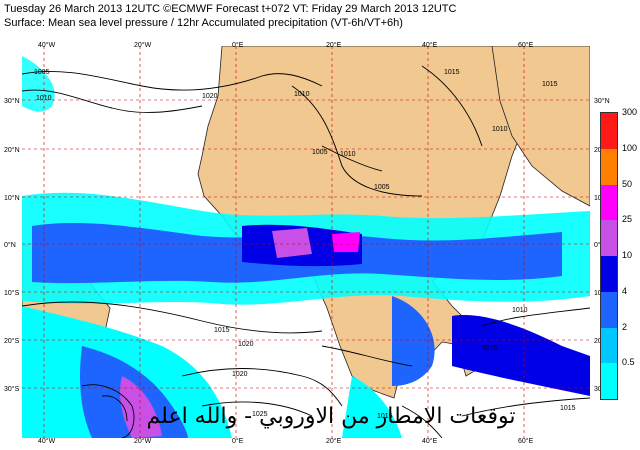 This screenshot has height=450, width=640. What do you see at coordinates (12, 150) in the screenshot?
I see `lat-label: 20°N` at bounding box center [12, 150].